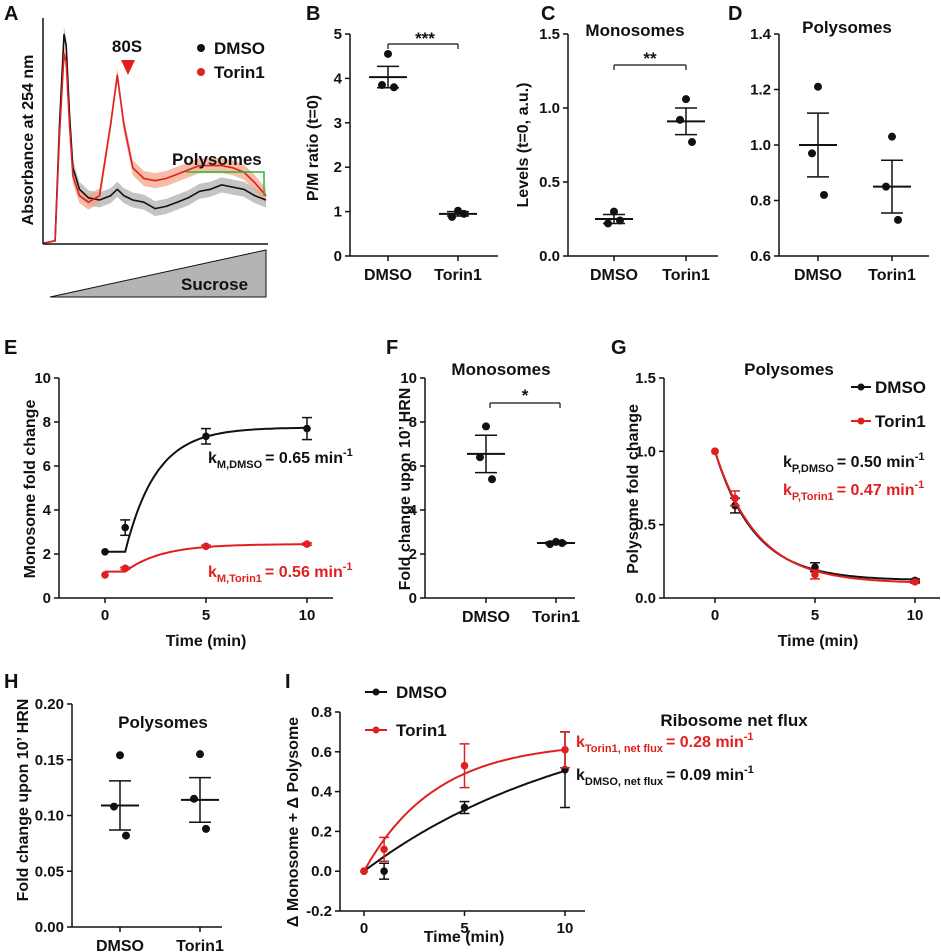 Image resolution: width=941 pixels, height=952 pixels. What do you see at coordinates (818, 641) in the screenshot?
I see `panel-g-xlabel: Time (min)` at bounding box center [818, 641].